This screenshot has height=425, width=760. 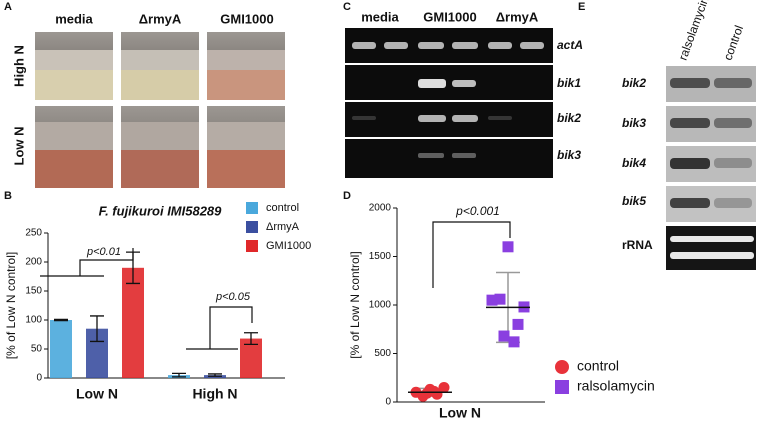 What do you see at coordinates (347, 196) in the screenshot?
I see `panel-label: D` at bounding box center [347, 196].